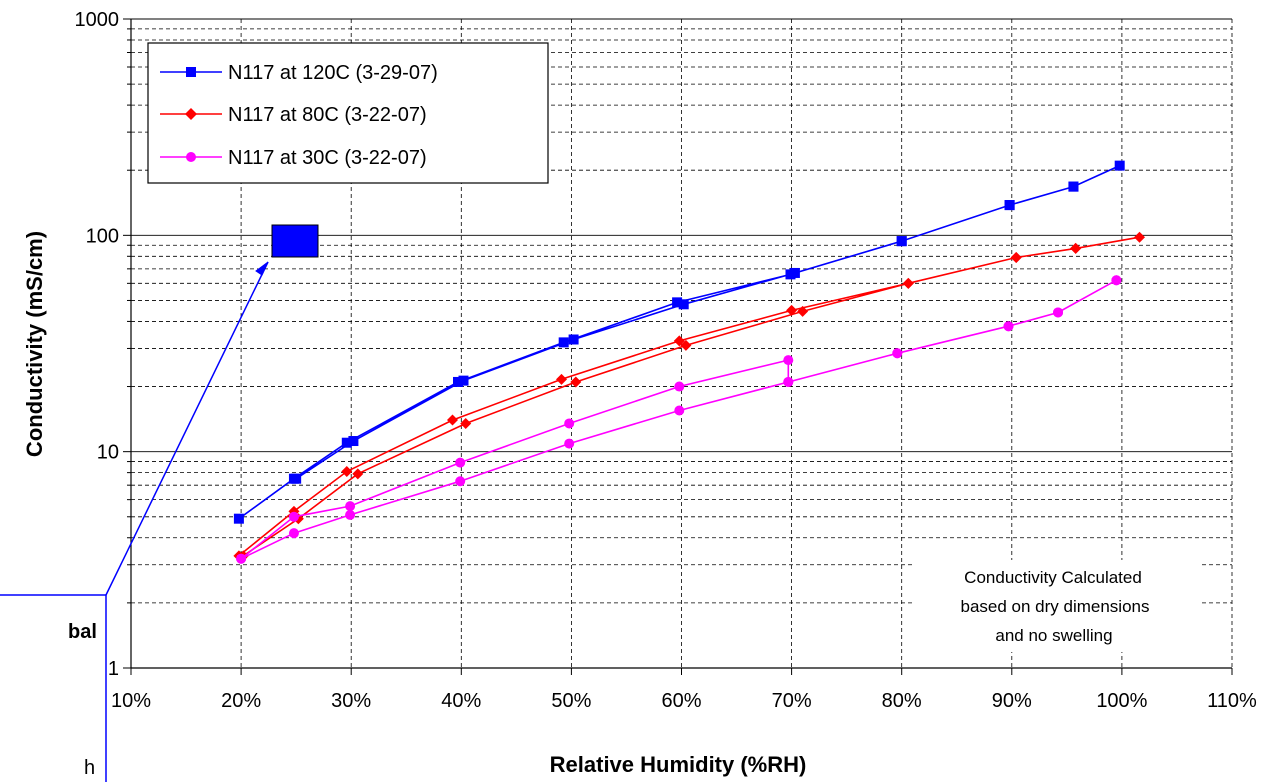 This screenshot has height=782, width=1272. I want to click on y-tick-label: 10, so click(108, 453).